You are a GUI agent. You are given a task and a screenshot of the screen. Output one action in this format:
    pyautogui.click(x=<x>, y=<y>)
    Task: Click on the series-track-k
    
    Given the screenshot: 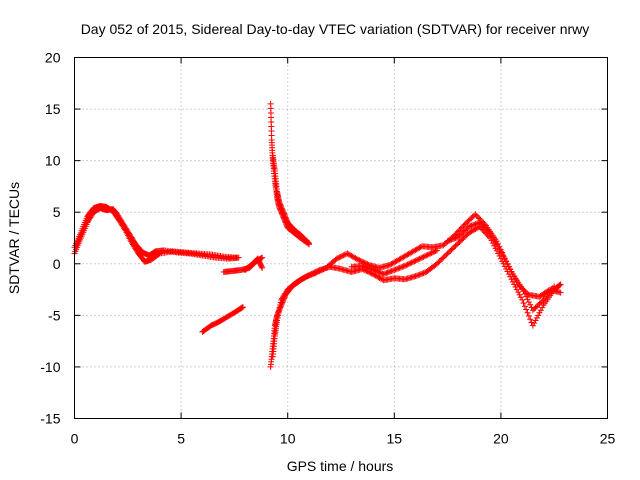 What is the action you would take?
    pyautogui.click(x=501, y=266)
    